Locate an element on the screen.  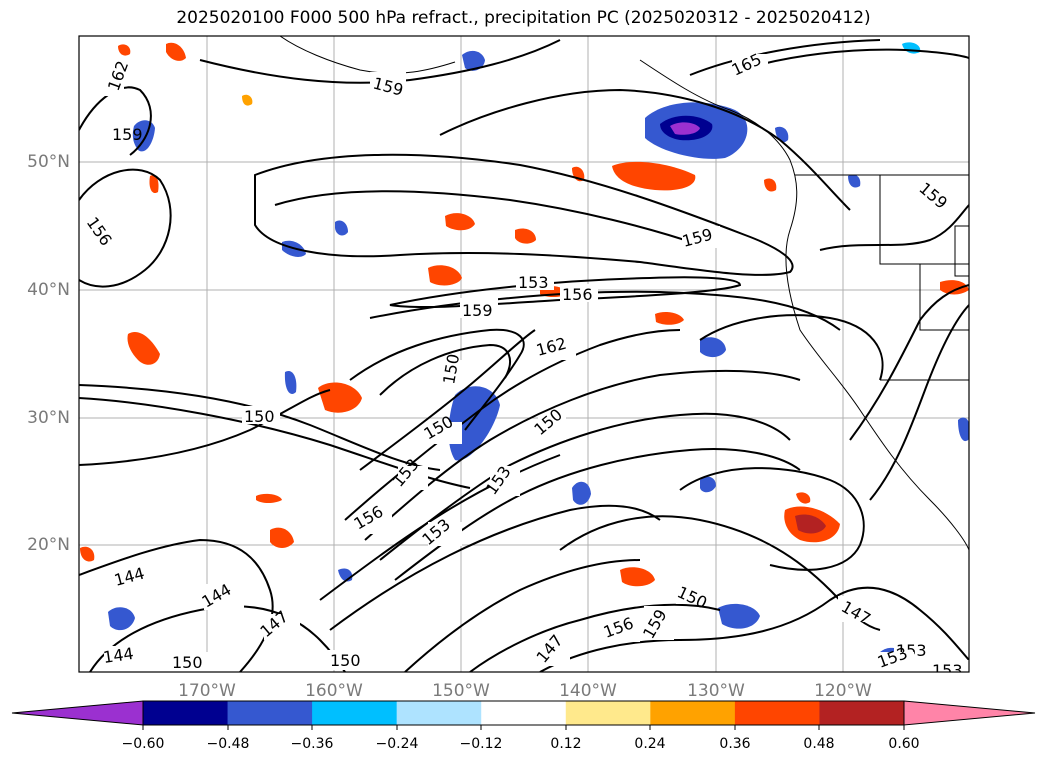
colorbar-tick-label: 0.24 is located at coordinates (650, 744).